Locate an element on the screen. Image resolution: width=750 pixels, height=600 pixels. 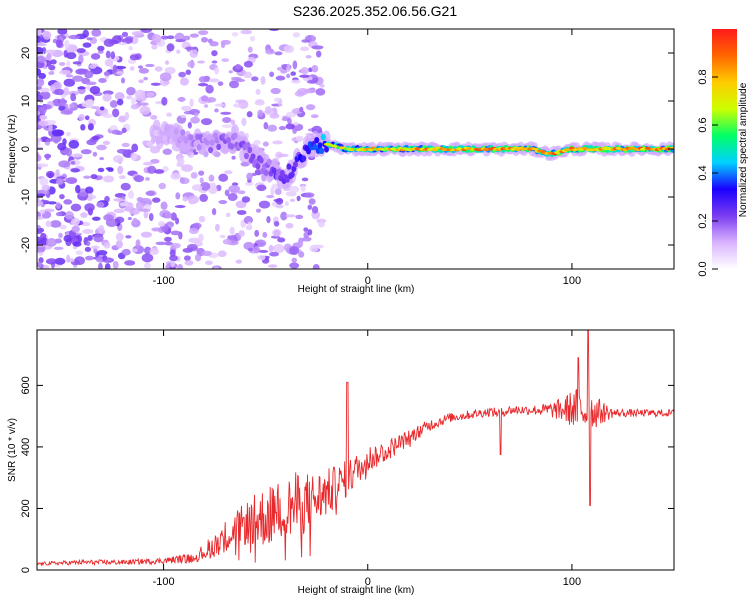
chart-title: S236.2025.352.06.56.G21 is located at coordinates (375, 11).